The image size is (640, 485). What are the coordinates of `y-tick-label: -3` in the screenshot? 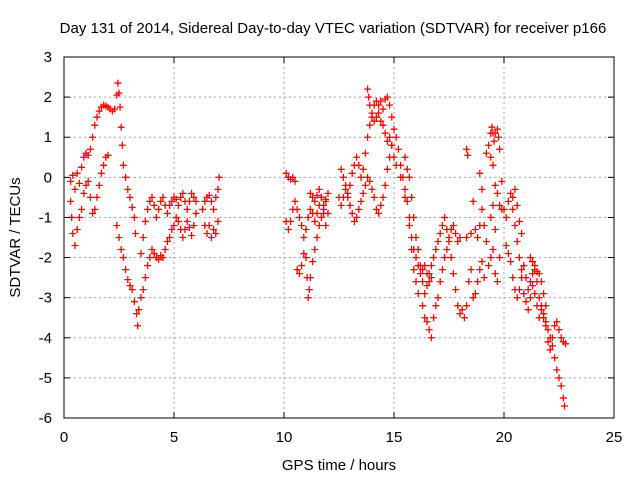 It's located at (45, 298).